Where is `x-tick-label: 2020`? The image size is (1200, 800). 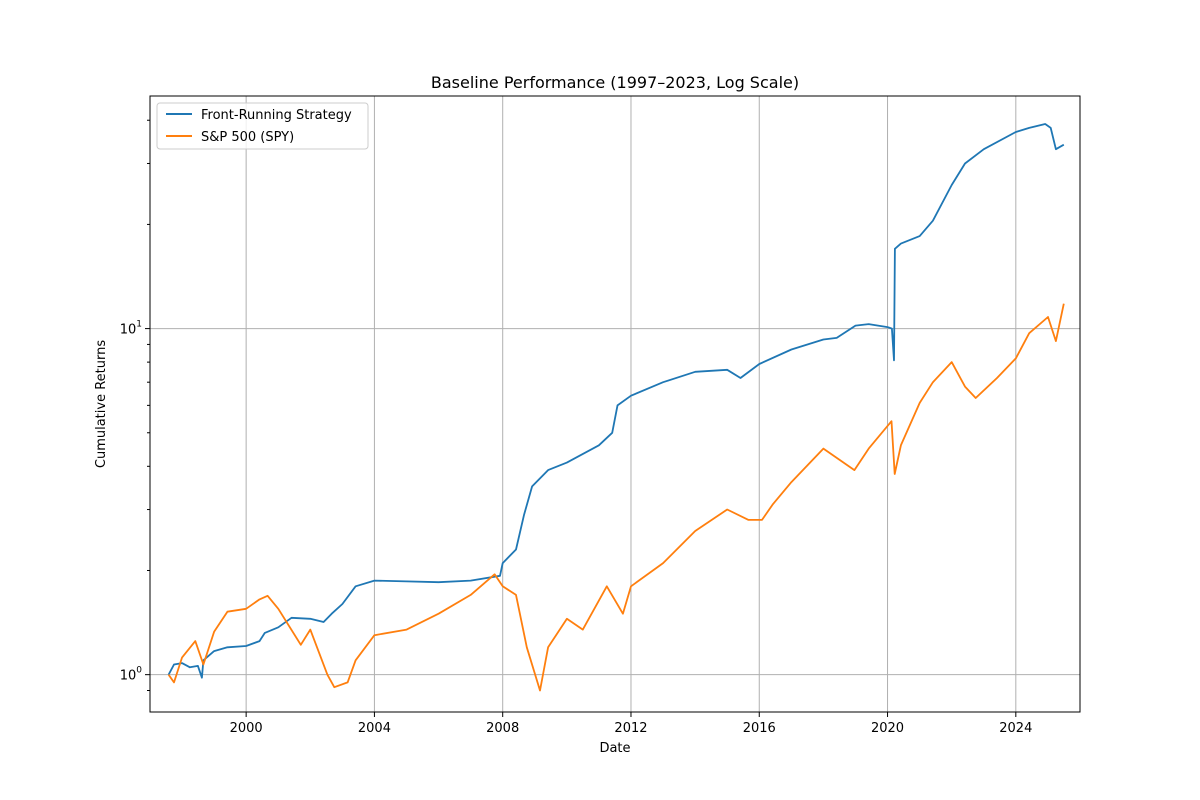 x-tick-label: 2020 is located at coordinates (887, 728).